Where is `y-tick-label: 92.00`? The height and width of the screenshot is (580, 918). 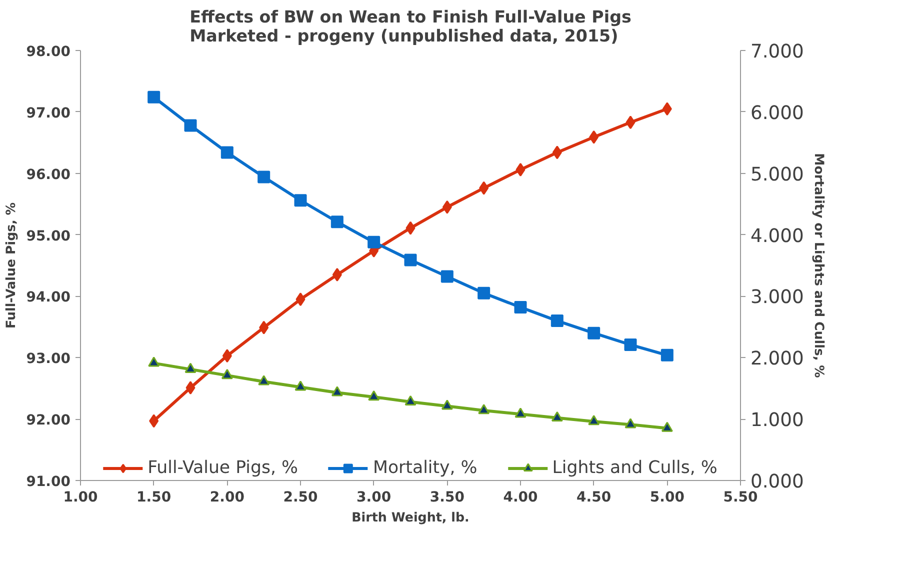
y-tick-label: 92.00 is located at coordinates (48, 420).